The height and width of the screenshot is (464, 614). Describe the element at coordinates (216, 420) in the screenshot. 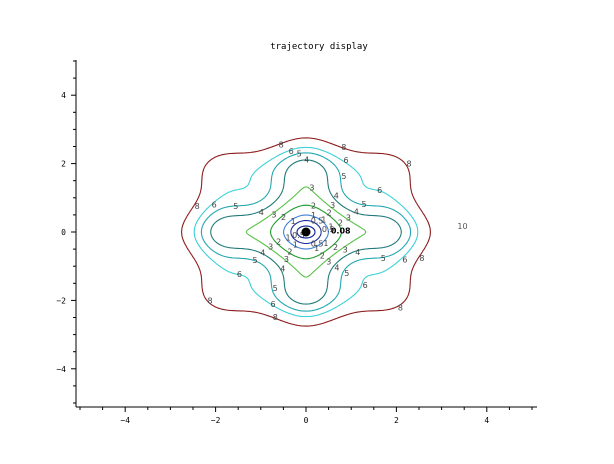

I see `x-tick-label: −2` at that location.